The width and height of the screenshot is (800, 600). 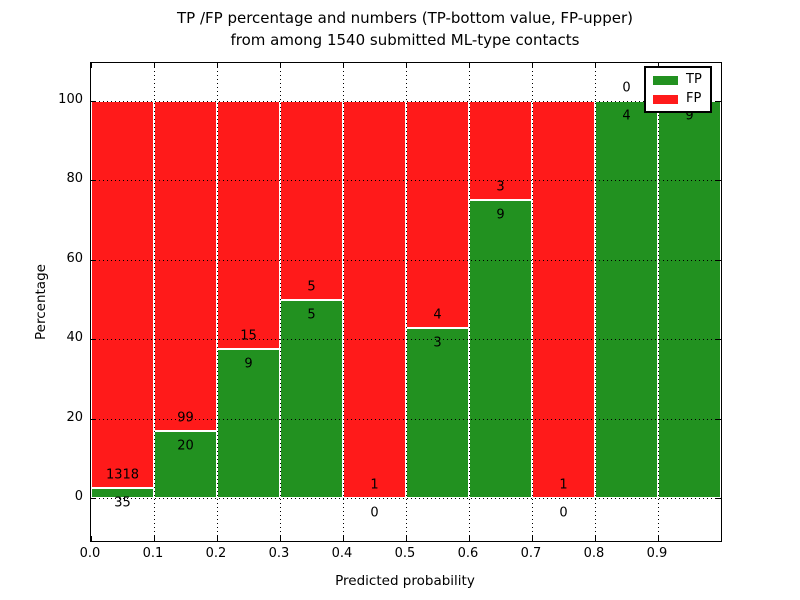 I want to click on y-axis-label: Percentage, so click(x=41, y=302).